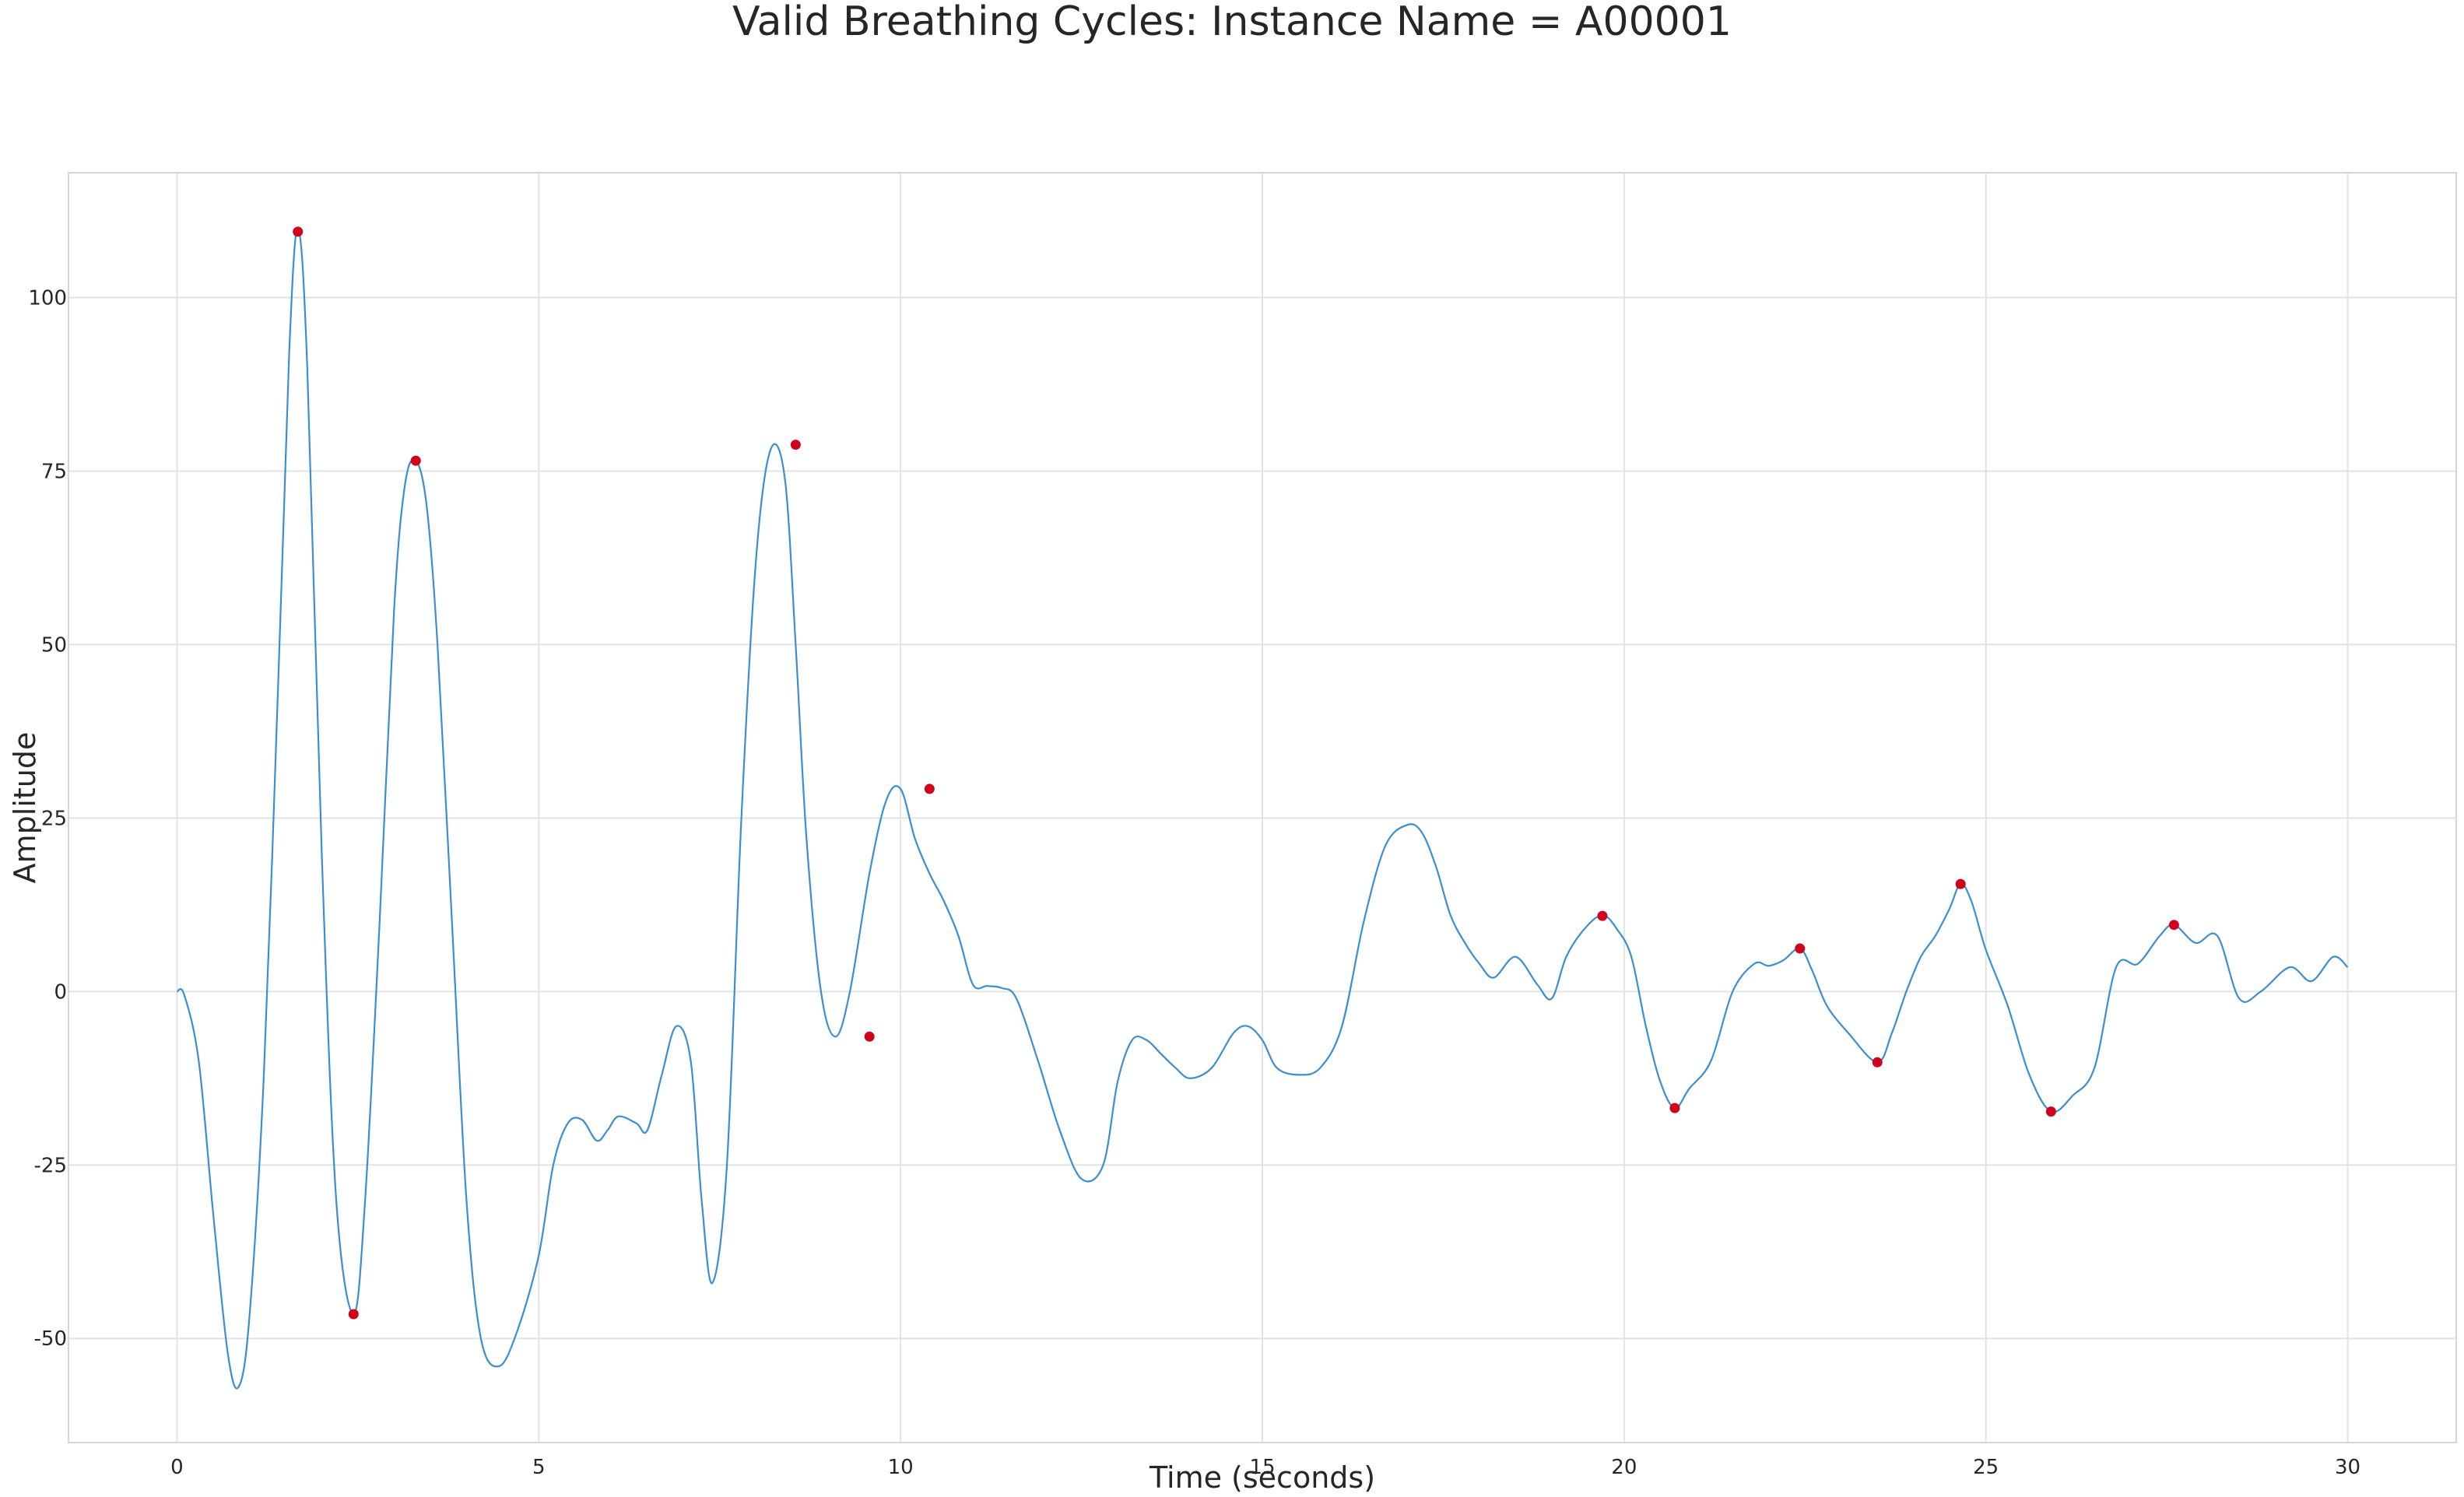 The width and height of the screenshot is (2464, 1497). Describe the element at coordinates (54, 472) in the screenshot. I see `y-tick-label: 75` at that location.